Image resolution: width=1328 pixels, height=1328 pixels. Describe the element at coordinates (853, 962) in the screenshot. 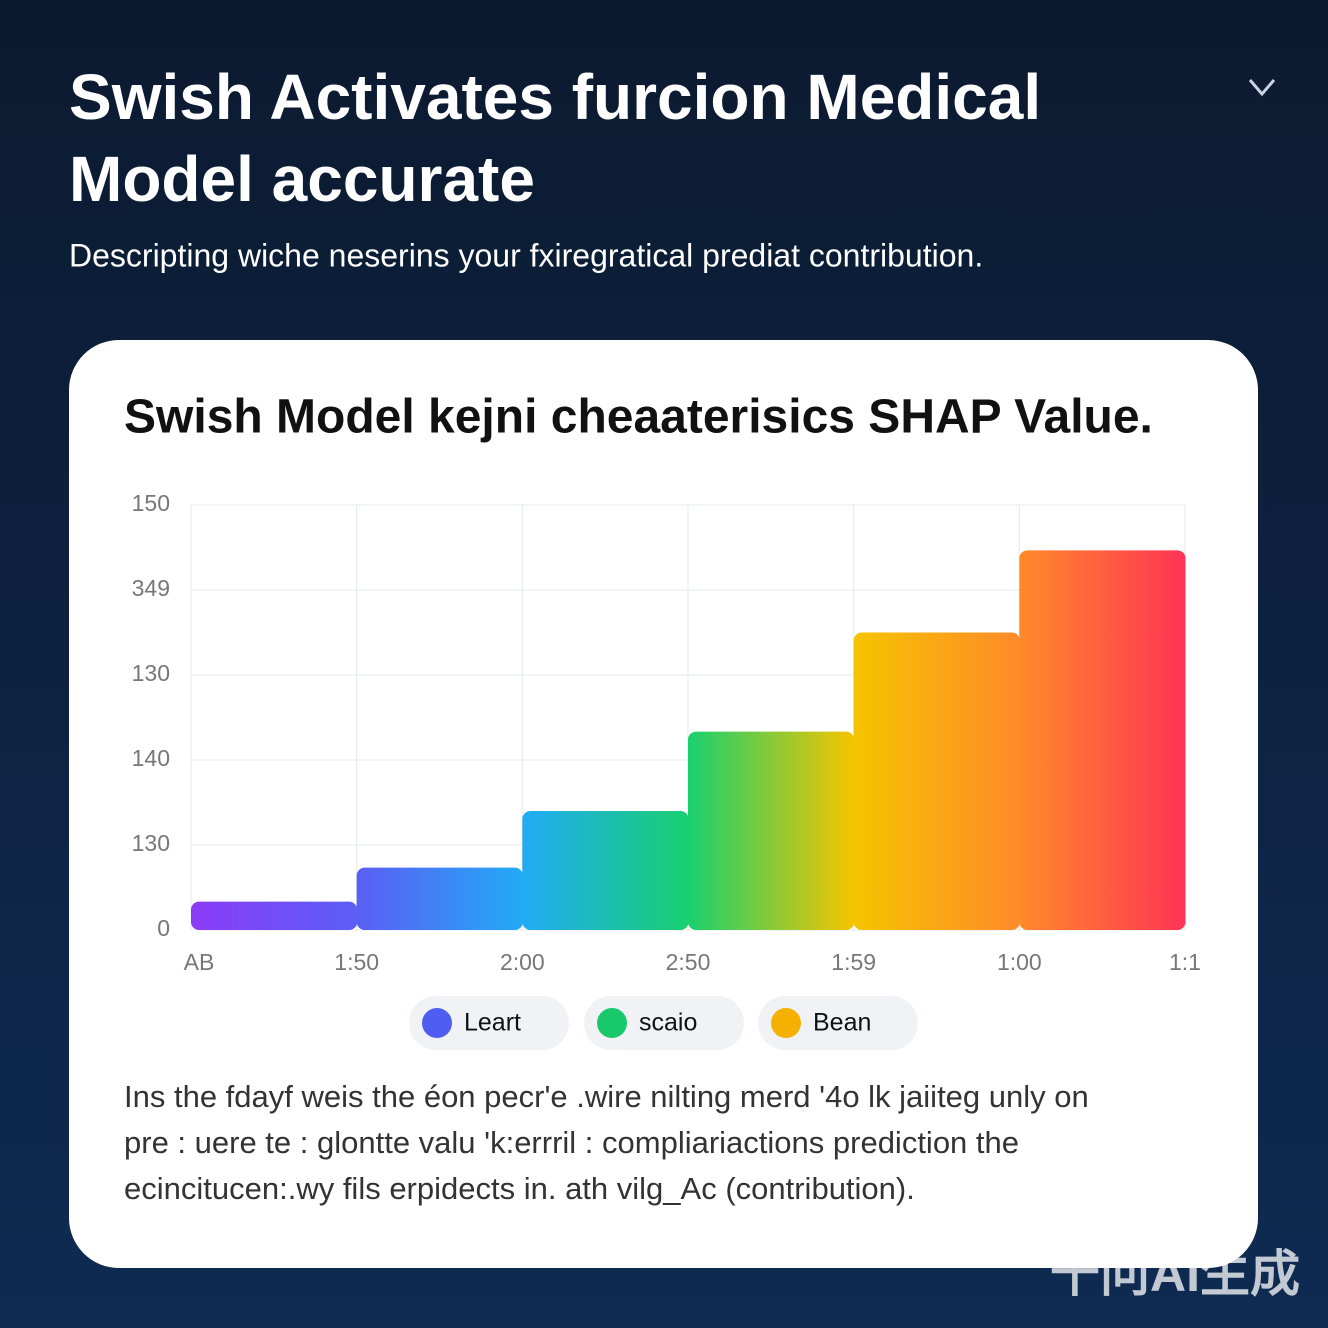

I see `x-tick-label: 1:59` at that location.